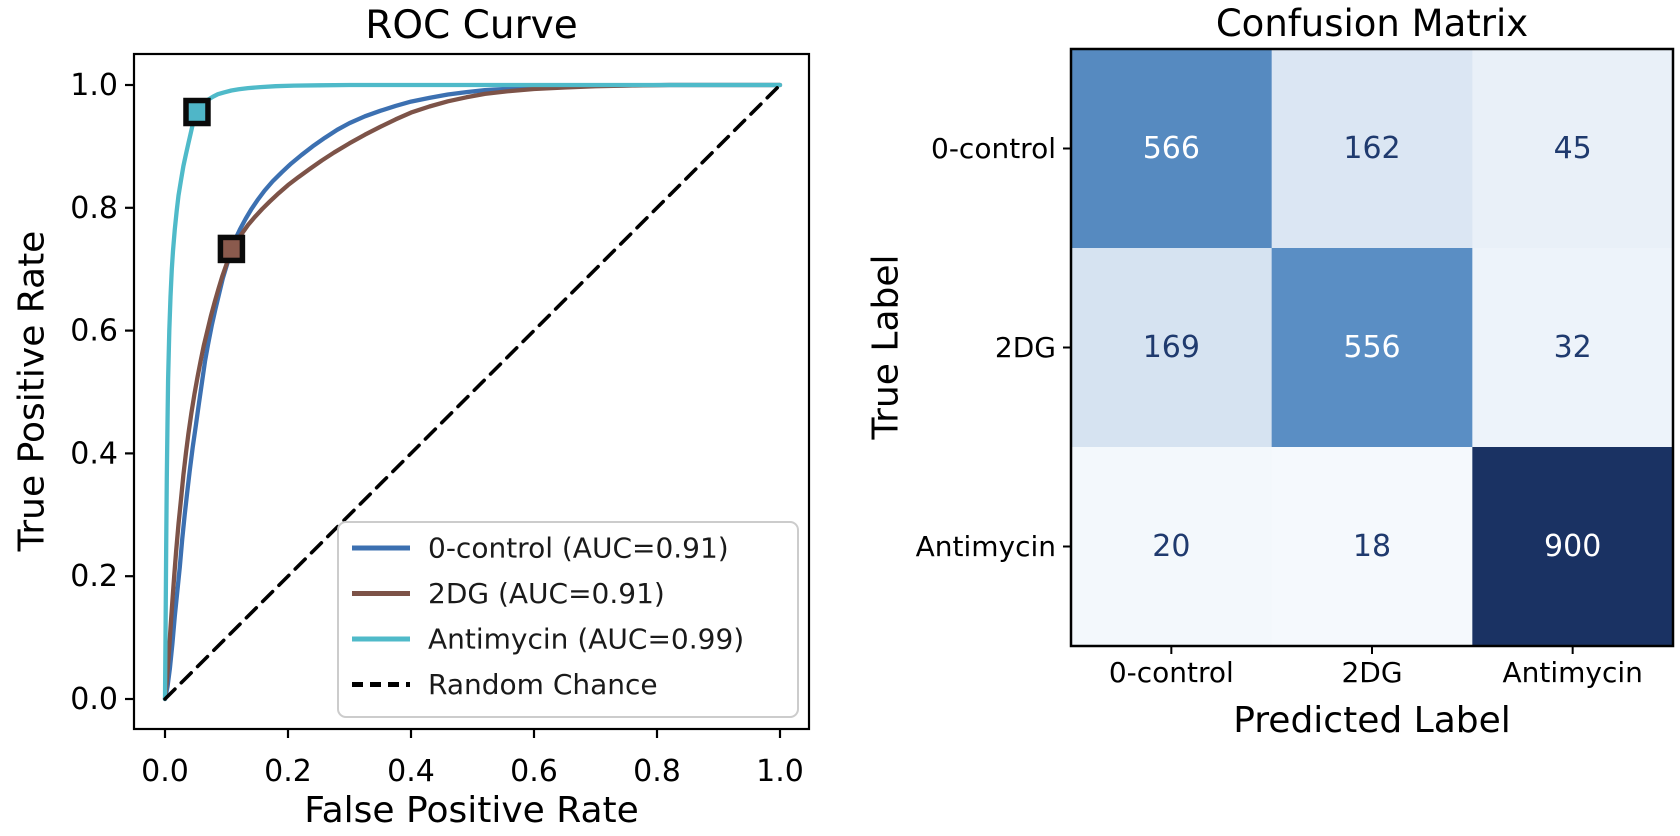  I want to click on cm-row-label: 2DG, so click(1025, 347).